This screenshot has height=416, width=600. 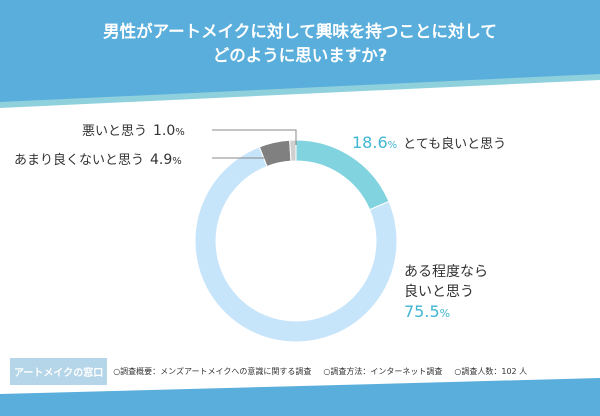 What do you see at coordinates (446, 272) in the screenshot?
I see `label-somewhat-good-text-1: ある程度なら` at bounding box center [446, 272].